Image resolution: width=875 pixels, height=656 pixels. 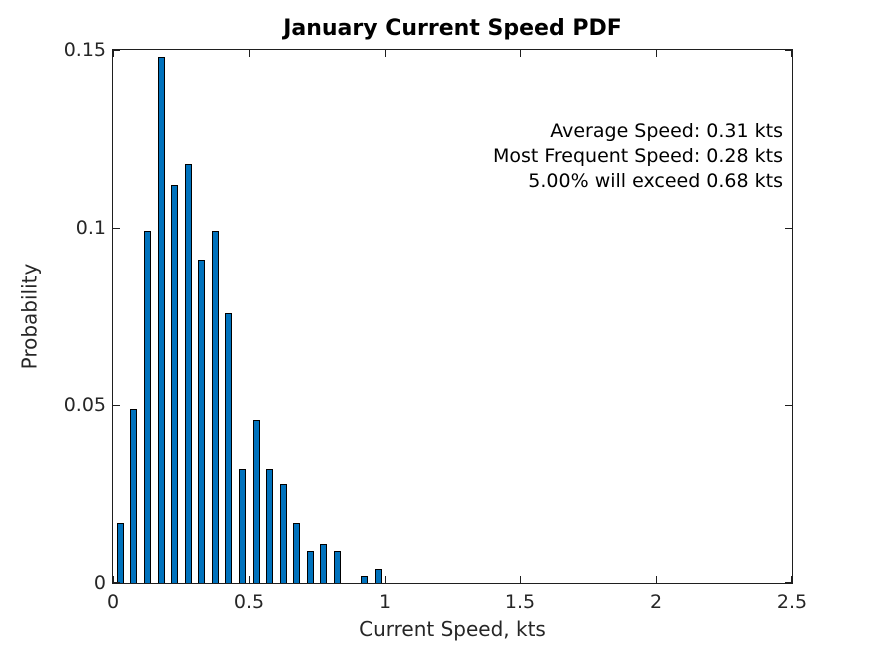 I want to click on chart-title: January Current Speed PDF, so click(x=452, y=28).